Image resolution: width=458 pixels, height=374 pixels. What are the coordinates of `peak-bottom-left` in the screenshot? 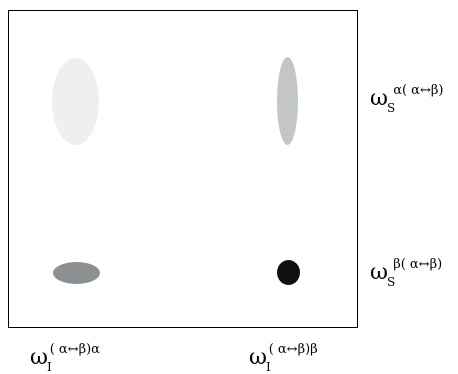 It's located at (76, 273).